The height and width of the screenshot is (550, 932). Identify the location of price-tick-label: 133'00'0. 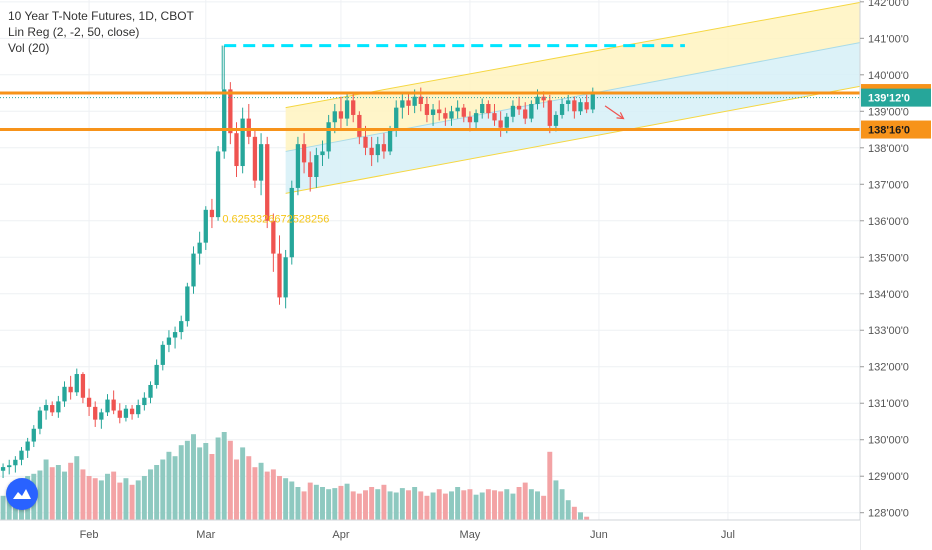
(888, 331).